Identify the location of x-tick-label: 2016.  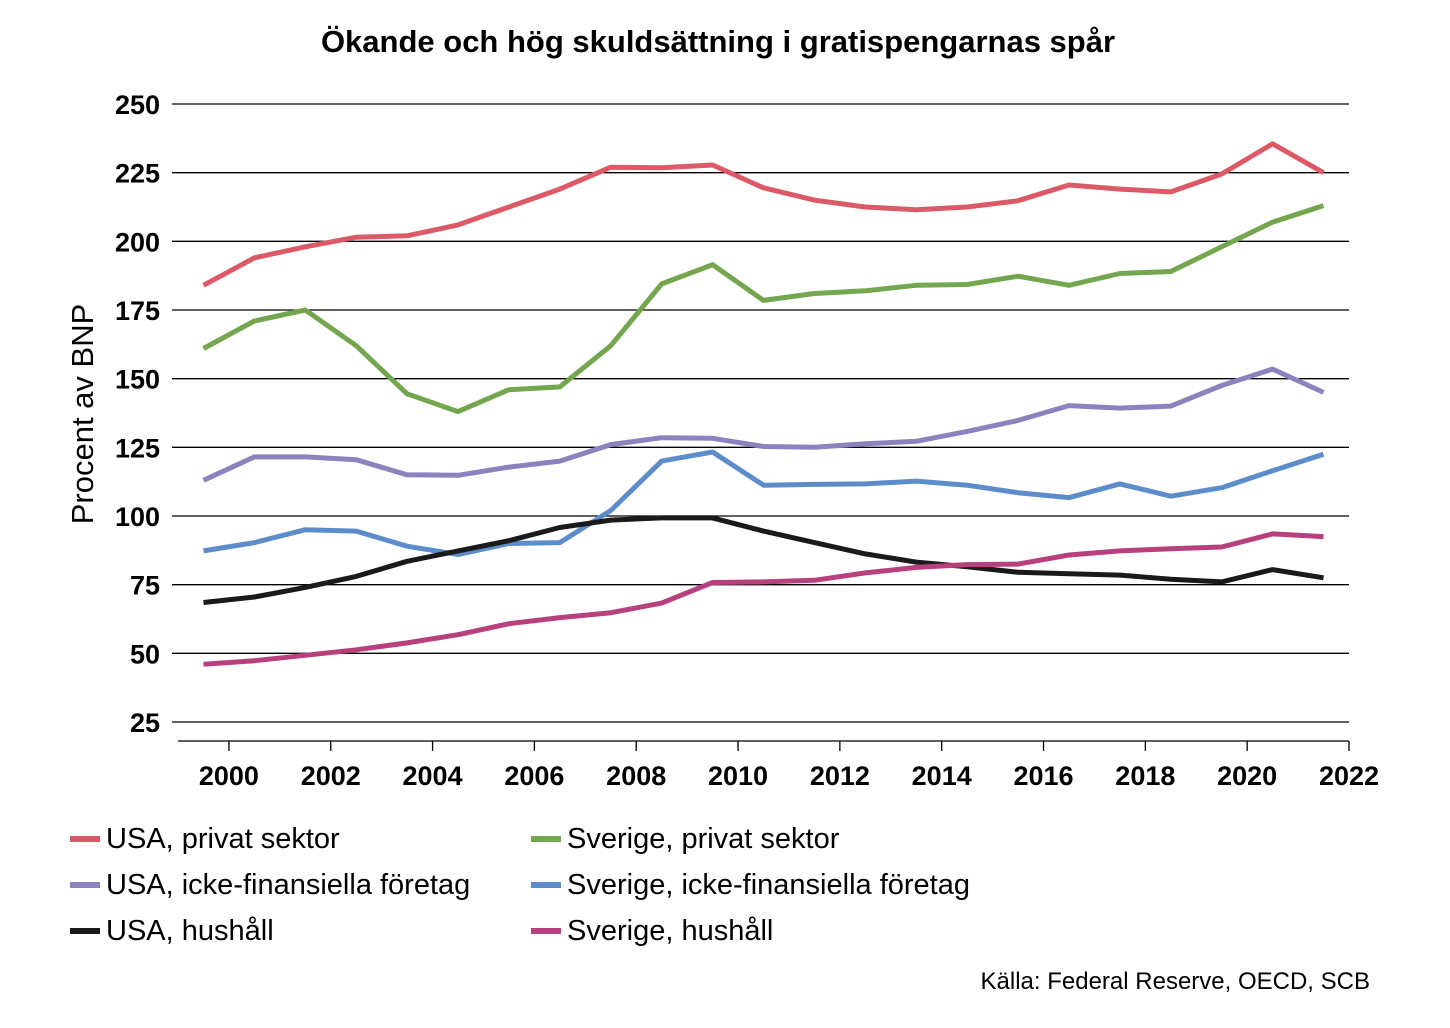
(1043, 776).